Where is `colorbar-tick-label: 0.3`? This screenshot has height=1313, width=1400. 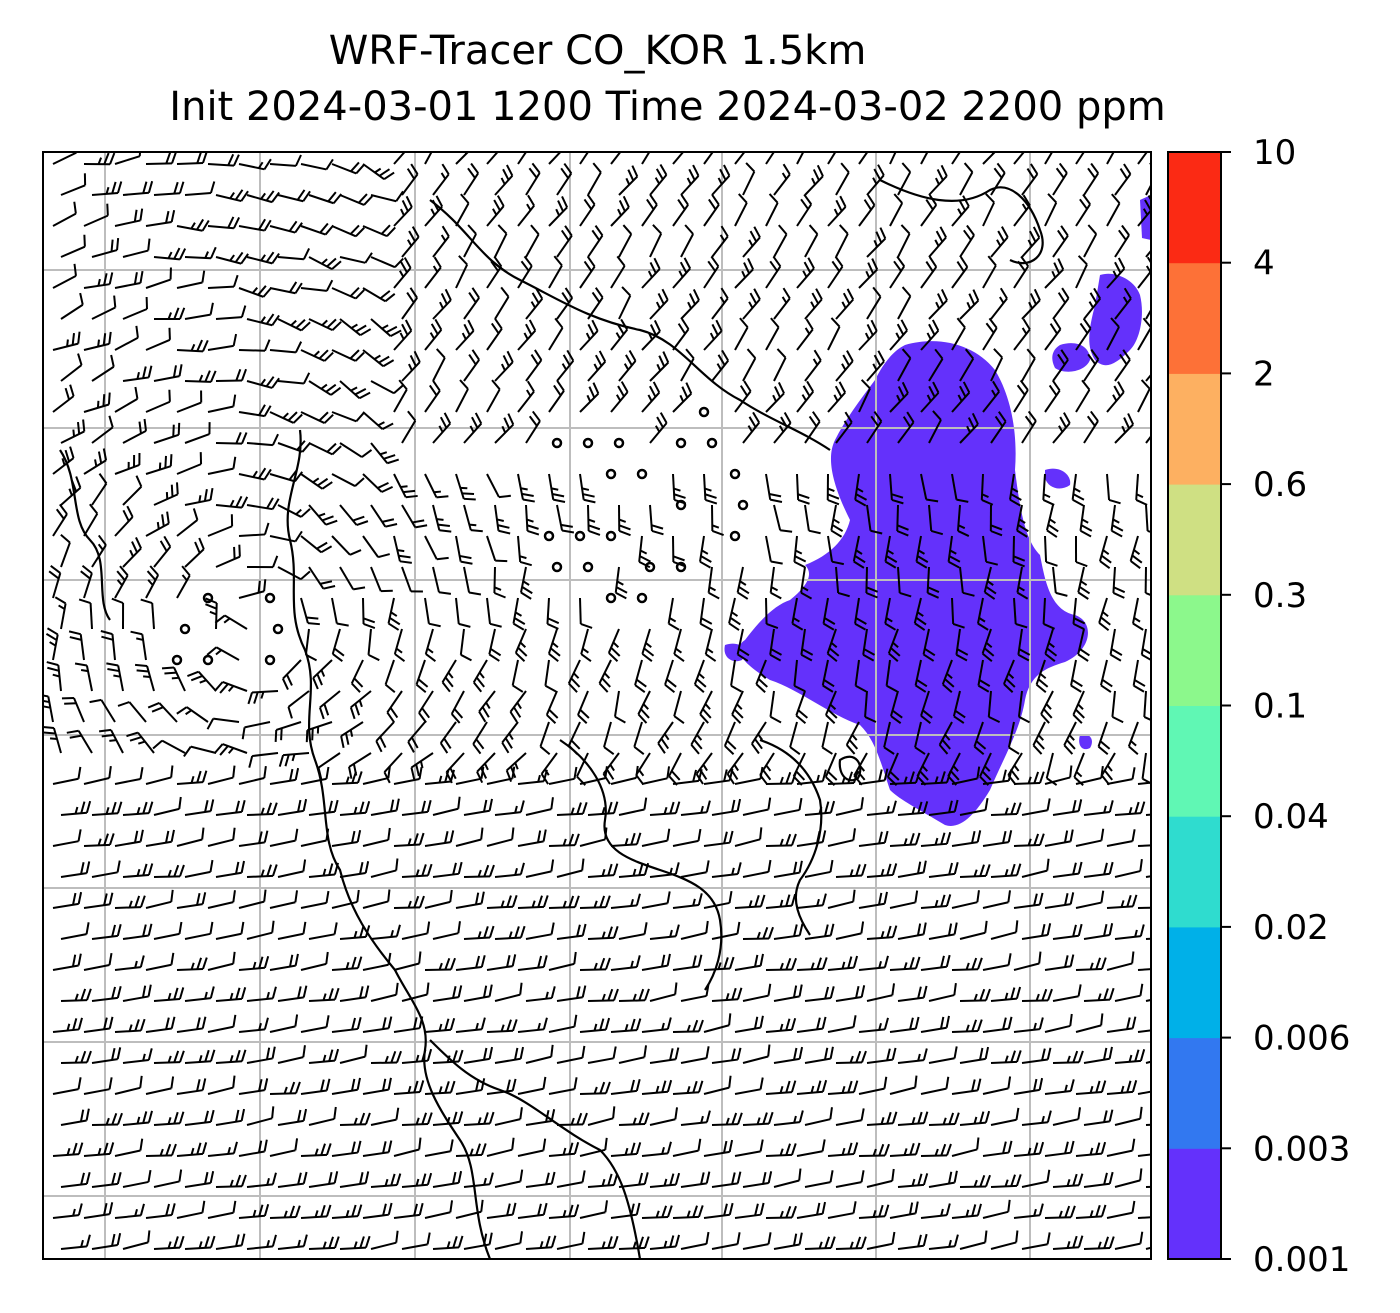
colorbar-tick-label: 0.3 is located at coordinates (1280, 596).